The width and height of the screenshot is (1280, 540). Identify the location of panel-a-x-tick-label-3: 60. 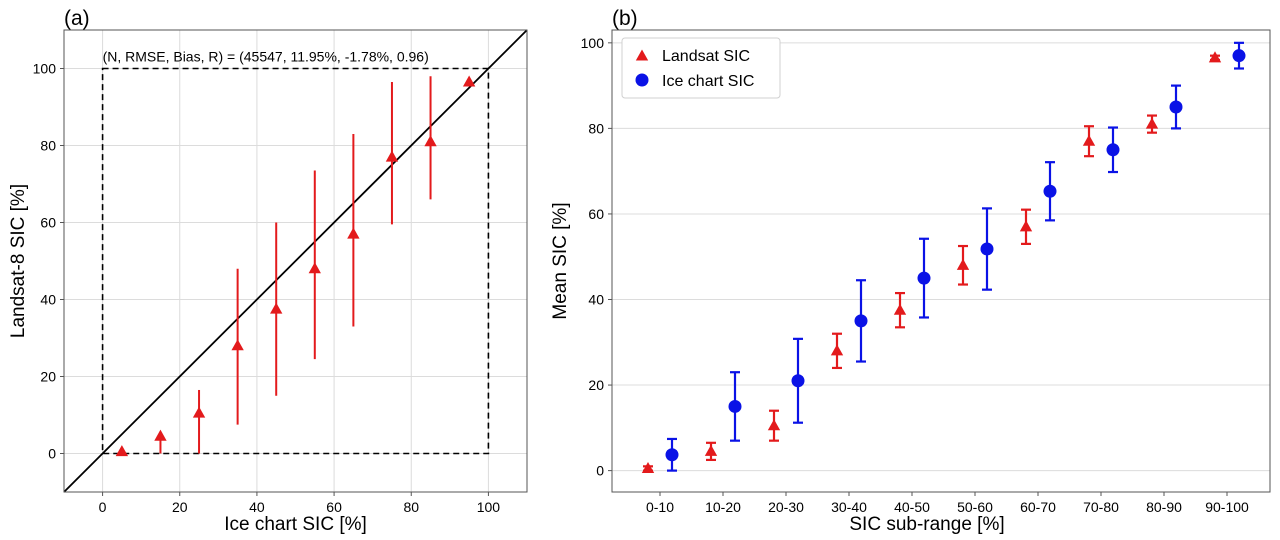
(334, 507).